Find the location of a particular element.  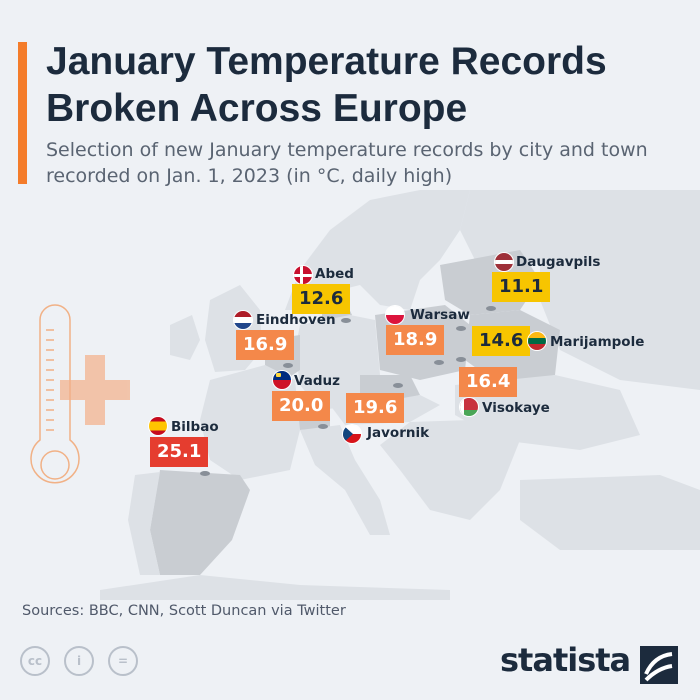

poland-flag-icon is located at coordinates (395, 315).